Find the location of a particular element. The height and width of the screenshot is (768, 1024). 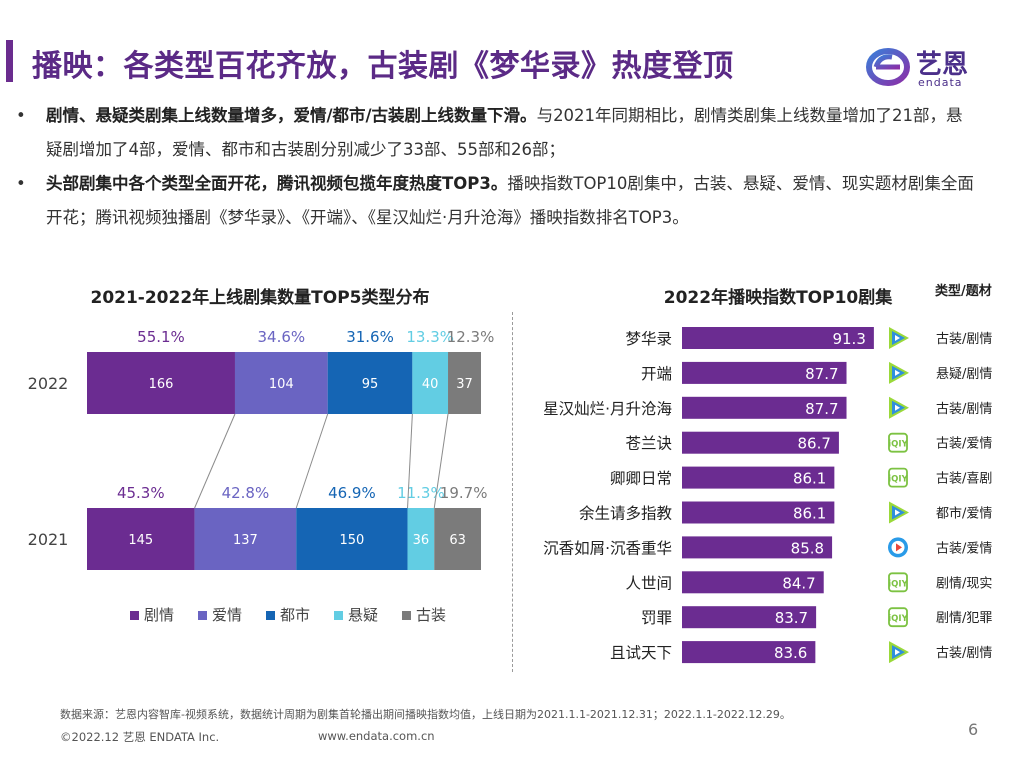

genre-column-header: 类型/题材 is located at coordinates (963, 291).